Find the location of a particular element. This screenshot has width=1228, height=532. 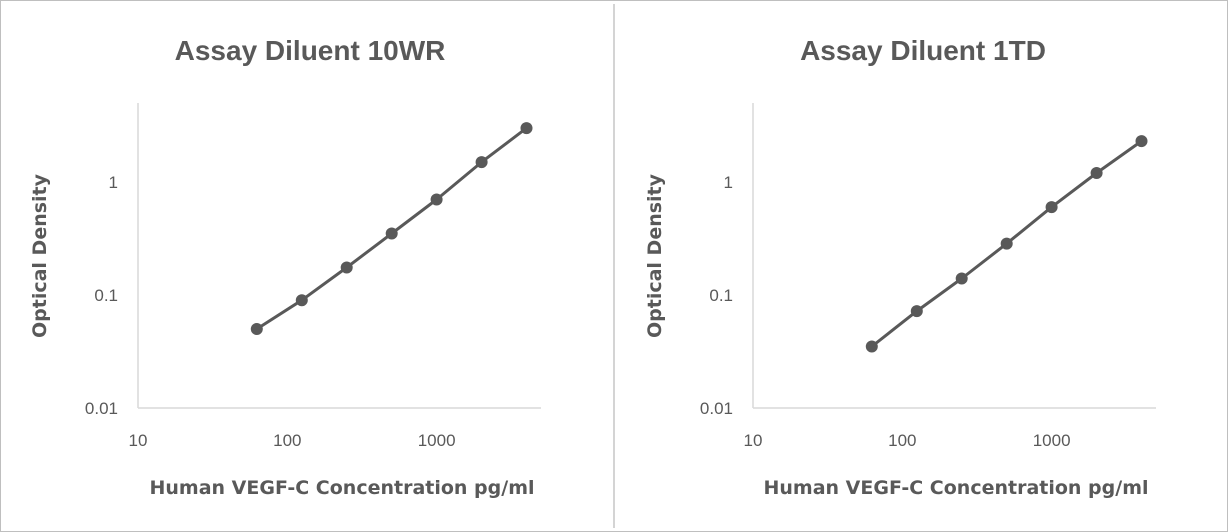

chart-title: Assay Diluent 10WR is located at coordinates (310, 50).